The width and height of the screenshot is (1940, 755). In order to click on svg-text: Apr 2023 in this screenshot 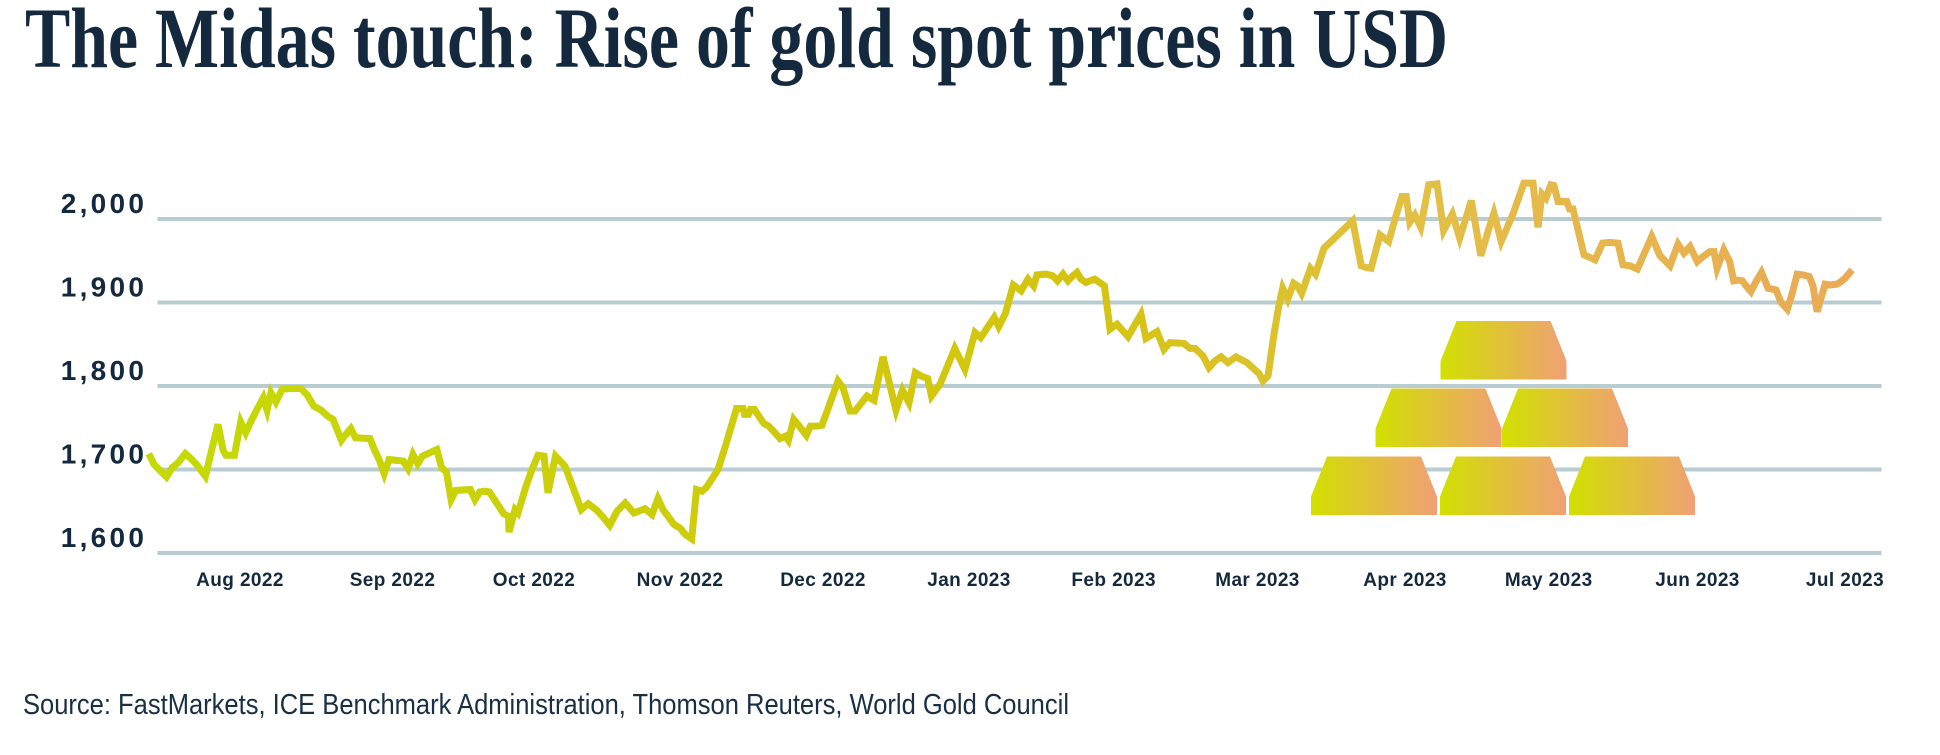, I will do `click(1404, 580)`.